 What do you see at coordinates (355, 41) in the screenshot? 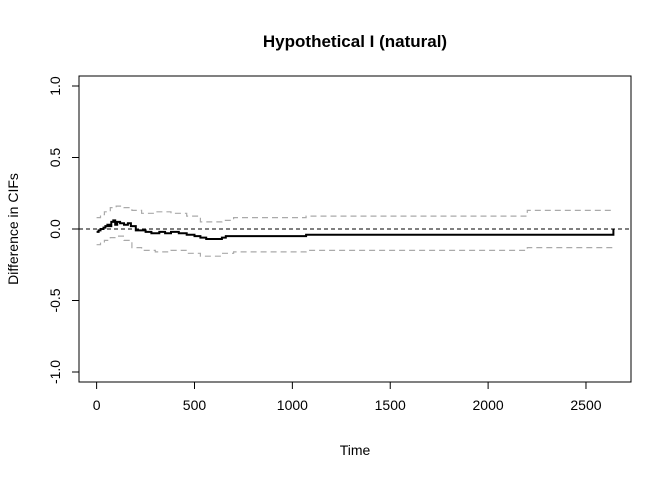
I see `chart-title: Hypothetical I (natural)` at bounding box center [355, 41].